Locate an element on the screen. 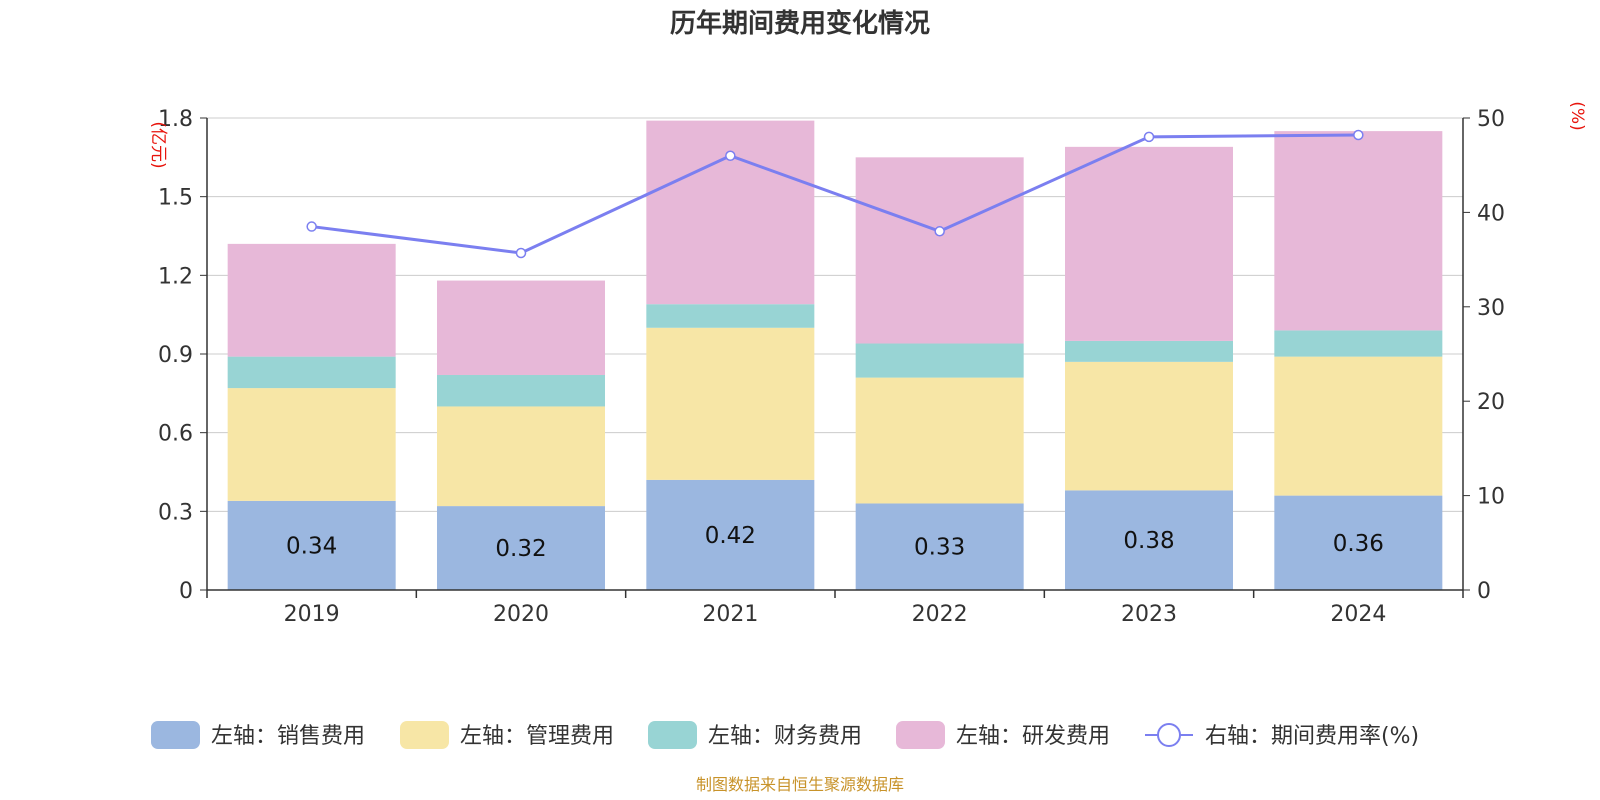 Image resolution: width=1600 pixels, height=800 pixels. chart-title: 历年期间费用变化情况 is located at coordinates (800, 23).